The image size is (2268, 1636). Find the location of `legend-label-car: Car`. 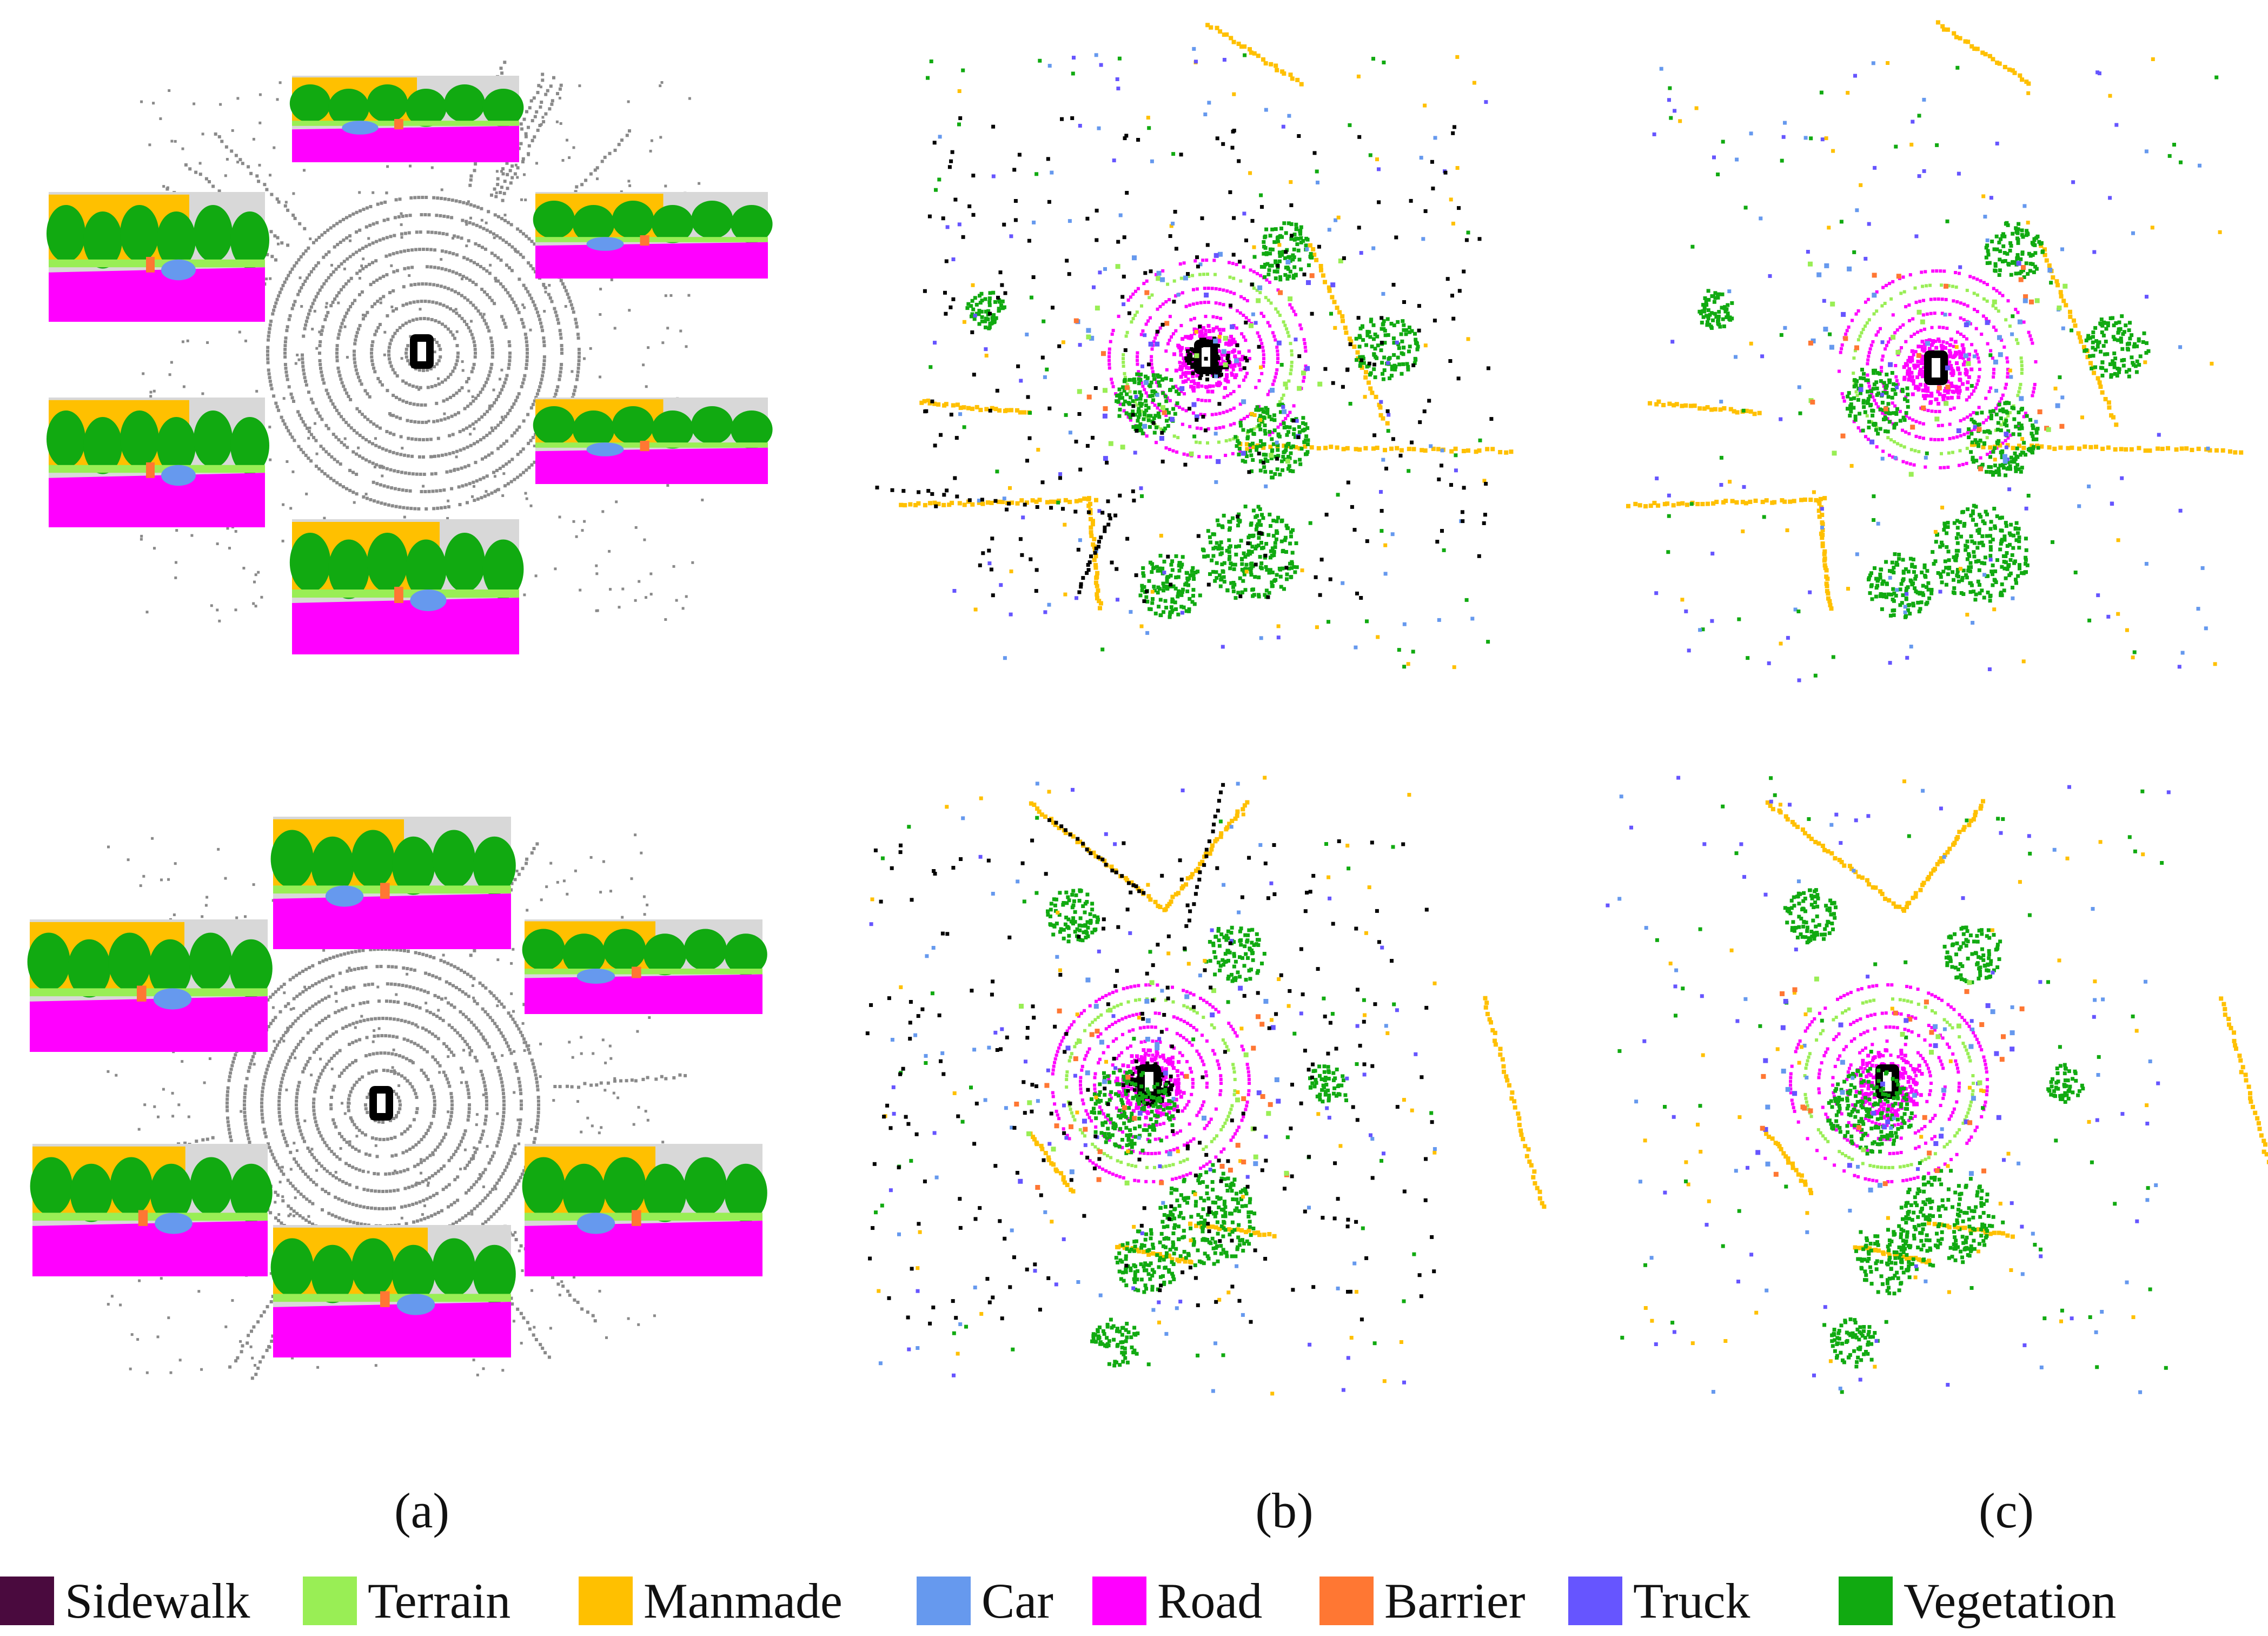

legend-label-car: Car is located at coordinates (1018, 1600).